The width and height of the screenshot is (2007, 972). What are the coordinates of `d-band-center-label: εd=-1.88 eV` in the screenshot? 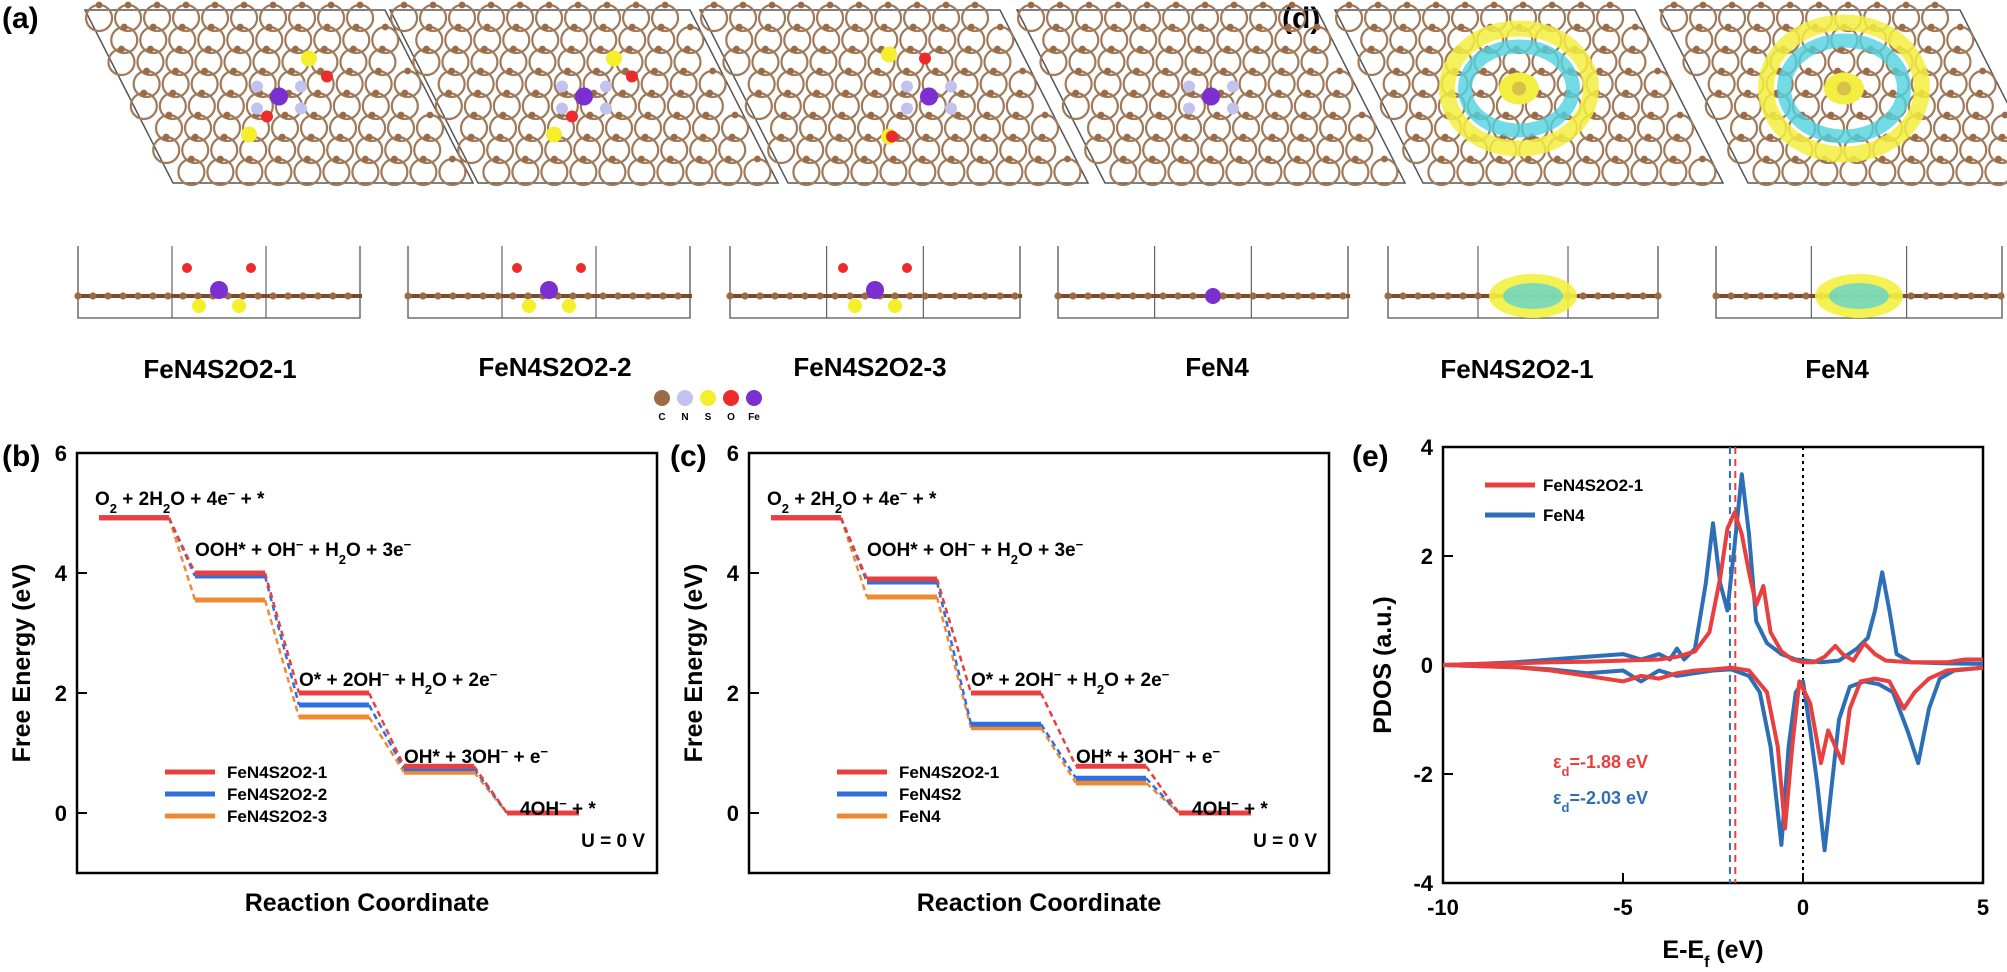 It's located at (1600, 765).